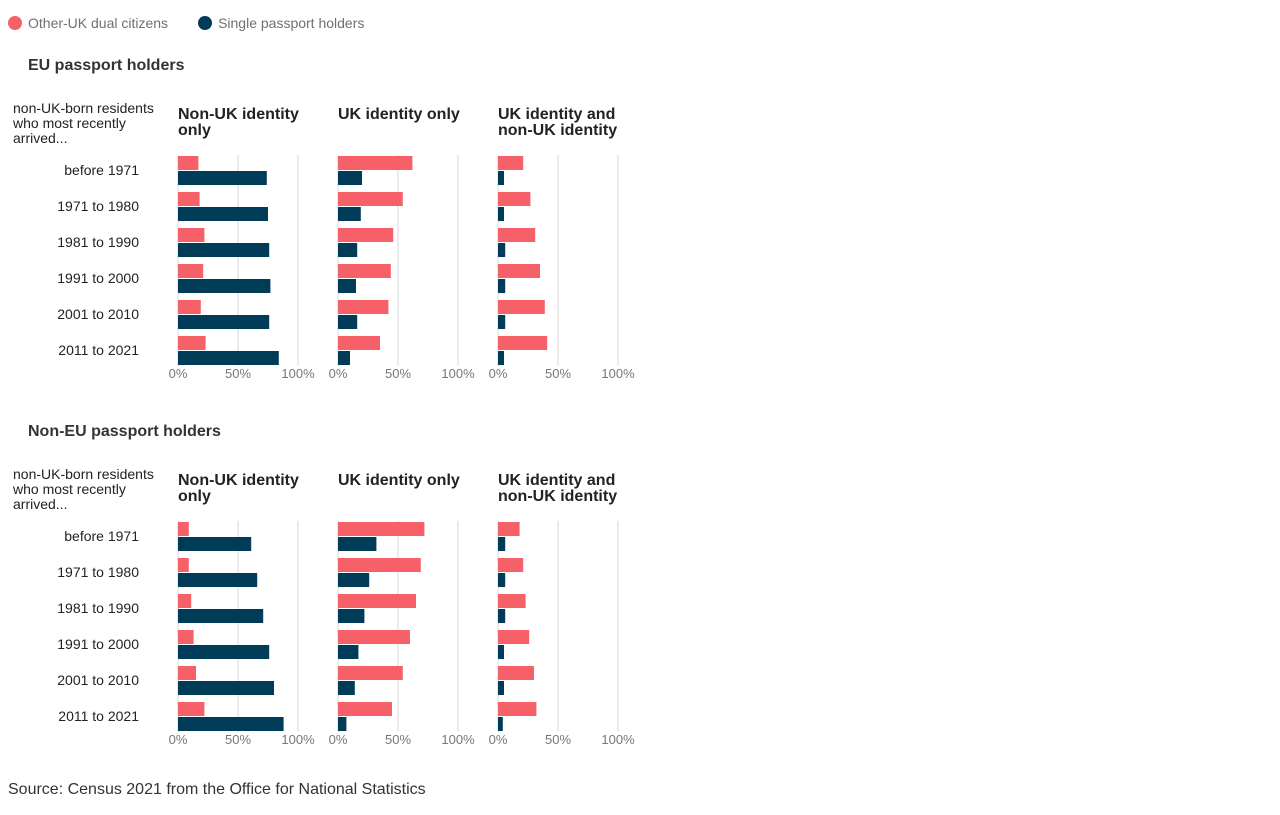 The width and height of the screenshot is (1280, 815). What do you see at coordinates (291, 23) in the screenshot?
I see `legend-label-single: Single passport holders` at bounding box center [291, 23].